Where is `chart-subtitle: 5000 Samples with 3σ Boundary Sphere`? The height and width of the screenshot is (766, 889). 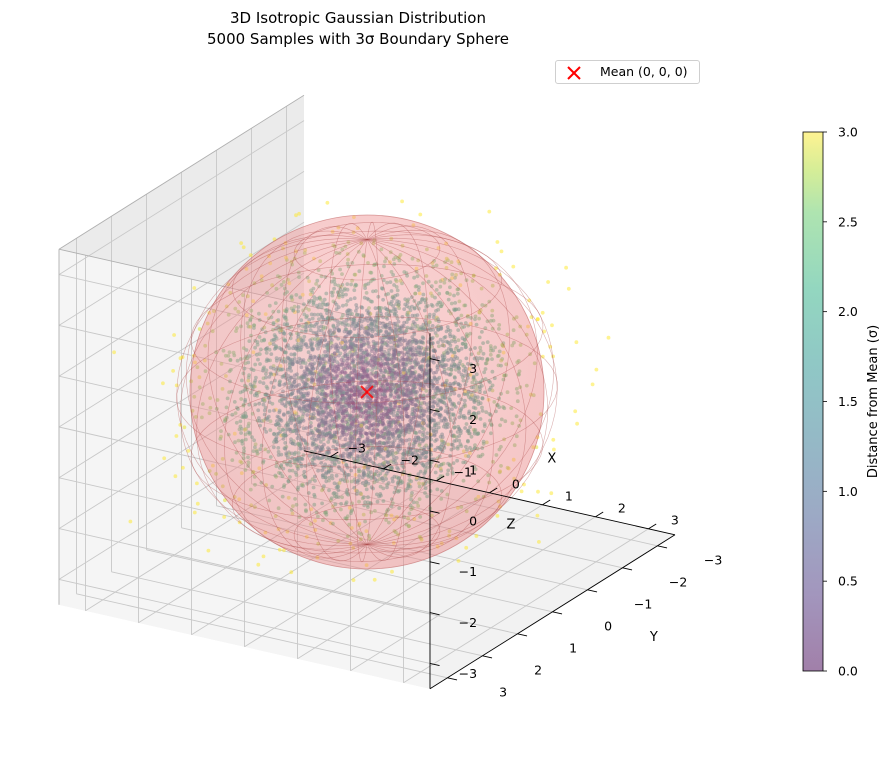
chart-subtitle: 5000 Samples with 3σ Boundary Sphere is located at coordinates (358, 39).